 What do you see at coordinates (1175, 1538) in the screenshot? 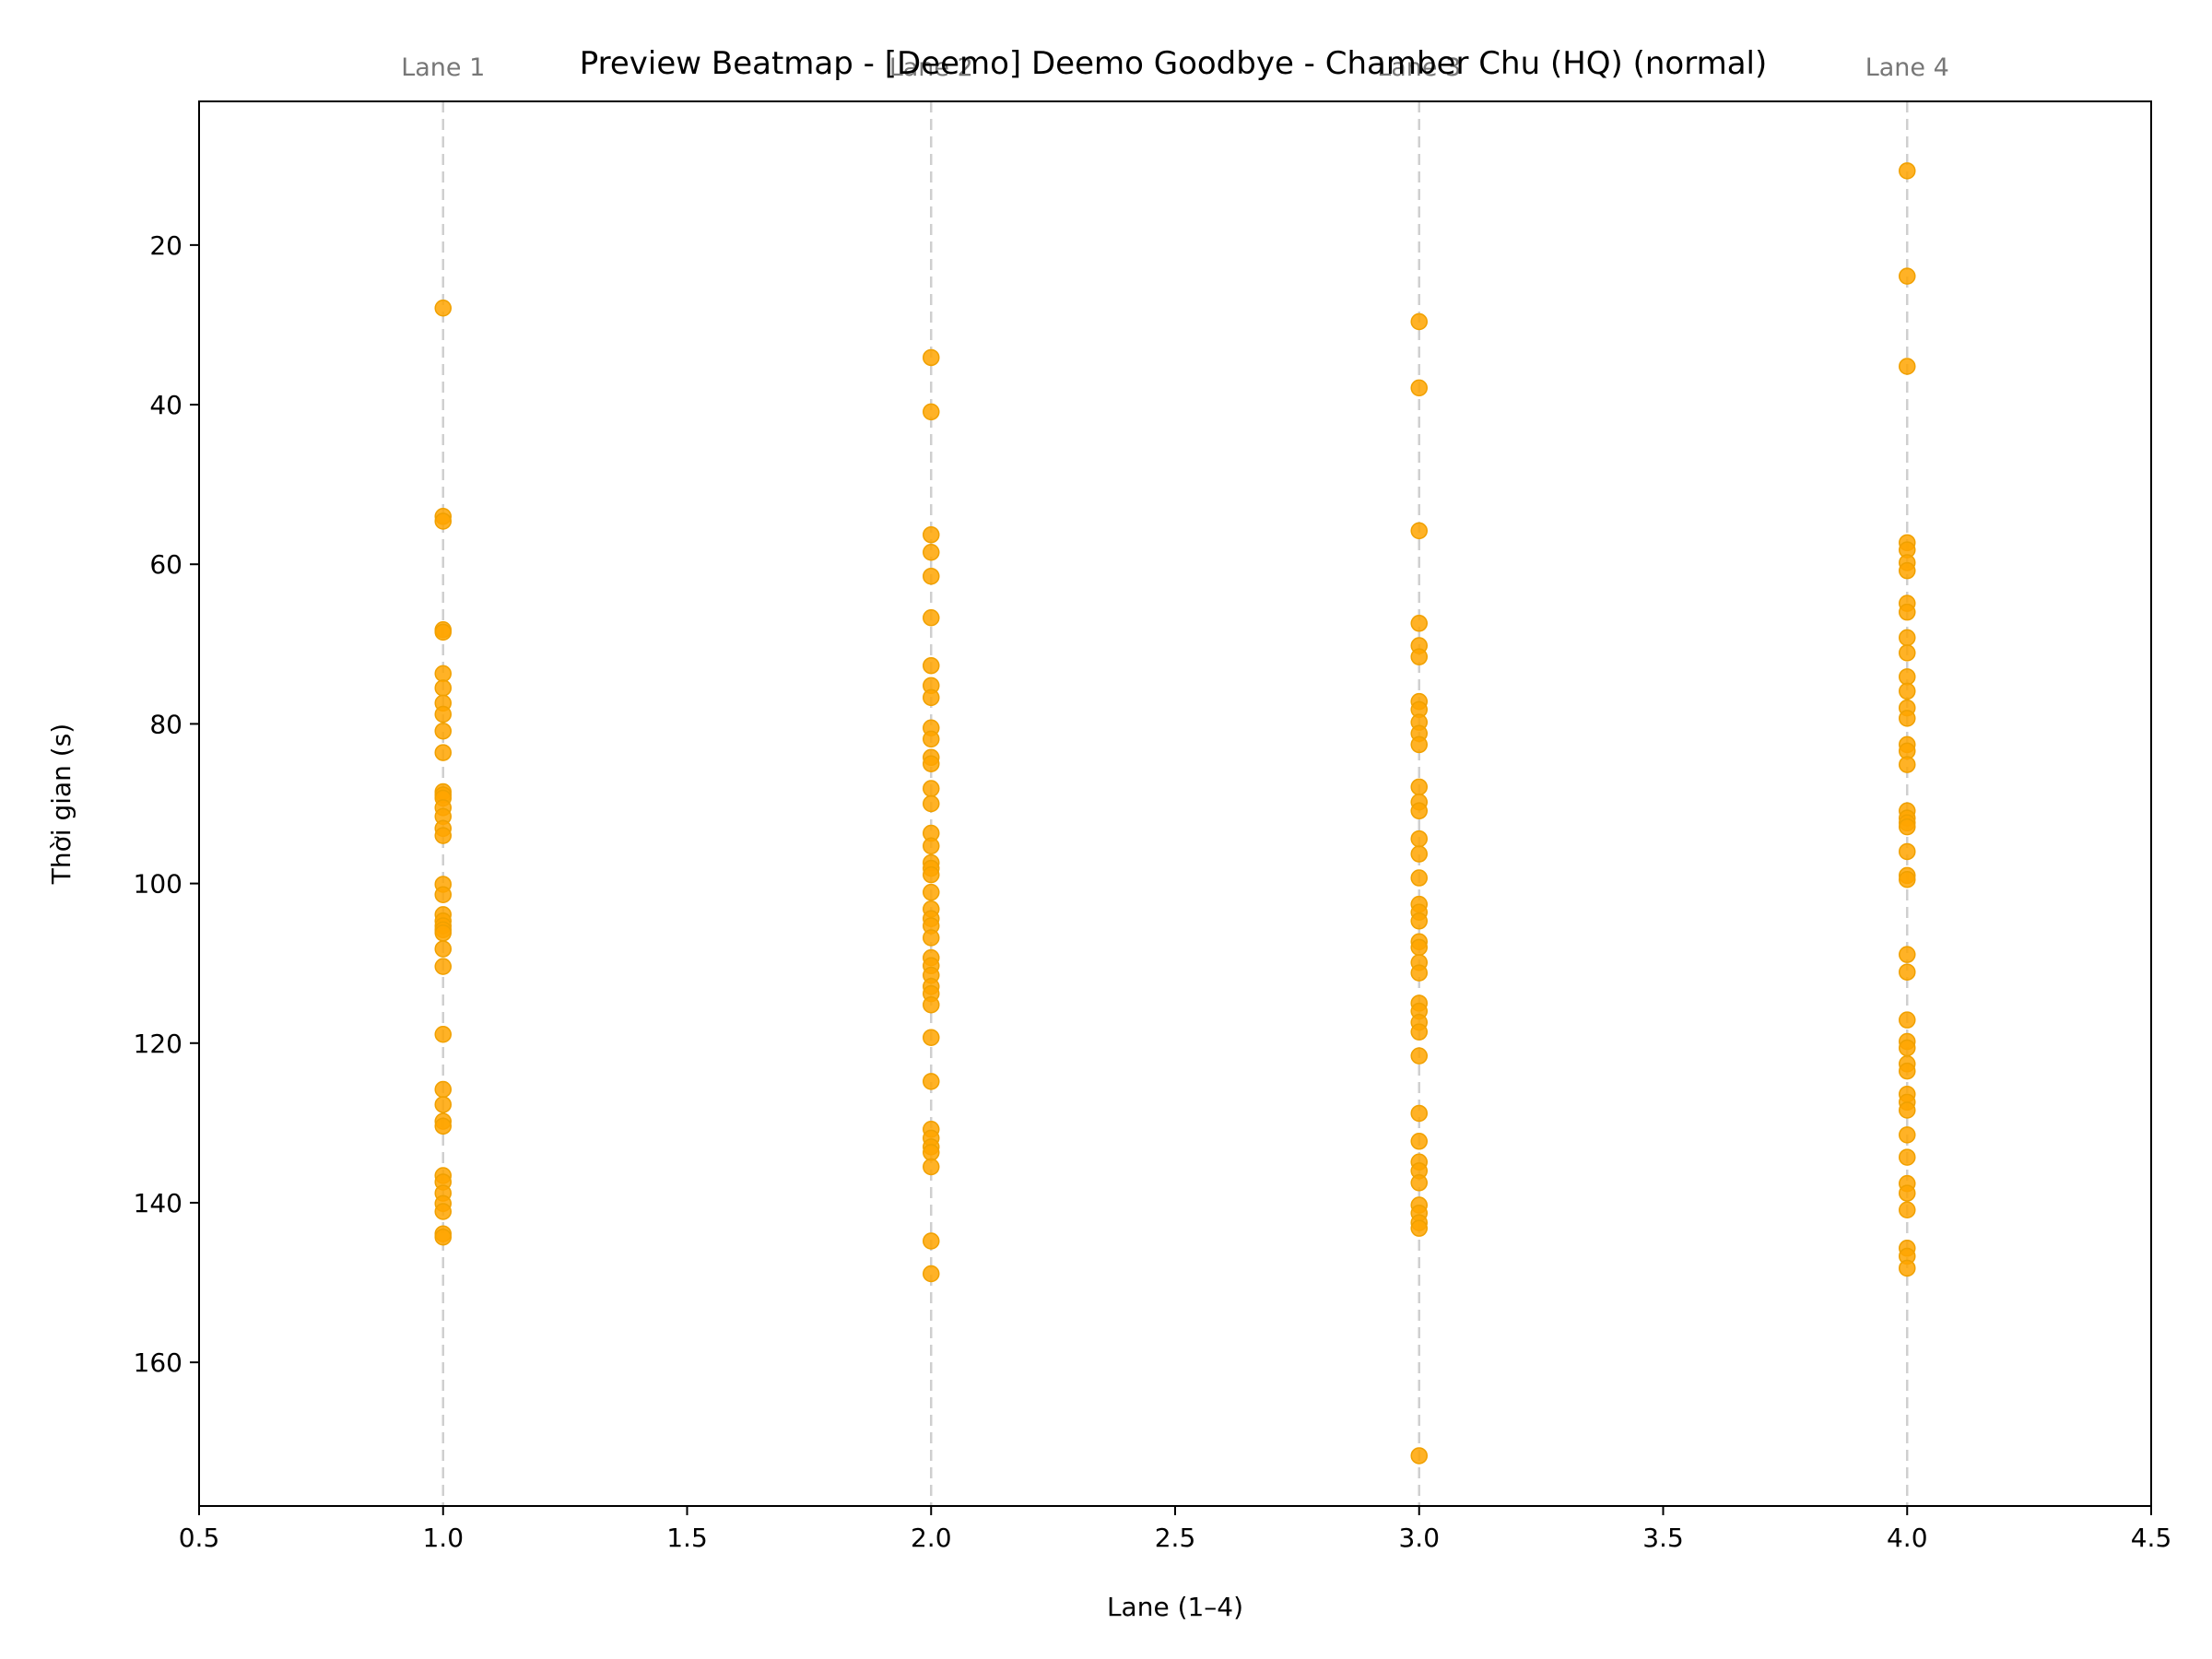
I see `x-tick-label: 2.5` at bounding box center [1175, 1538].